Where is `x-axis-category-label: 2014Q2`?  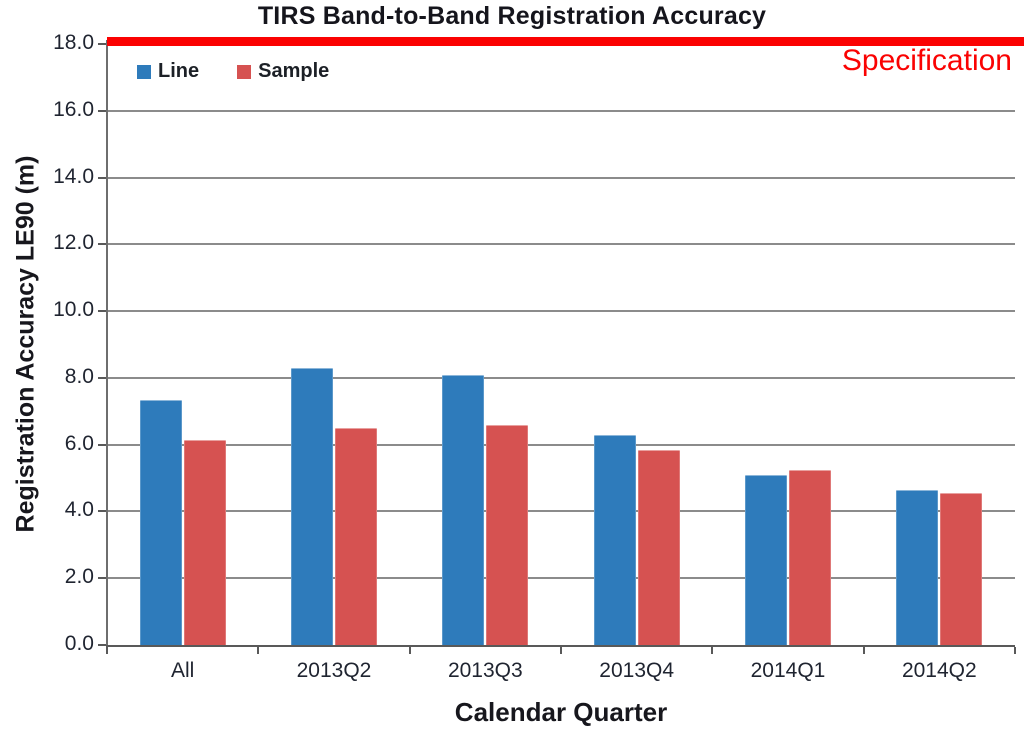 x-axis-category-label: 2014Q2 is located at coordinates (939, 670).